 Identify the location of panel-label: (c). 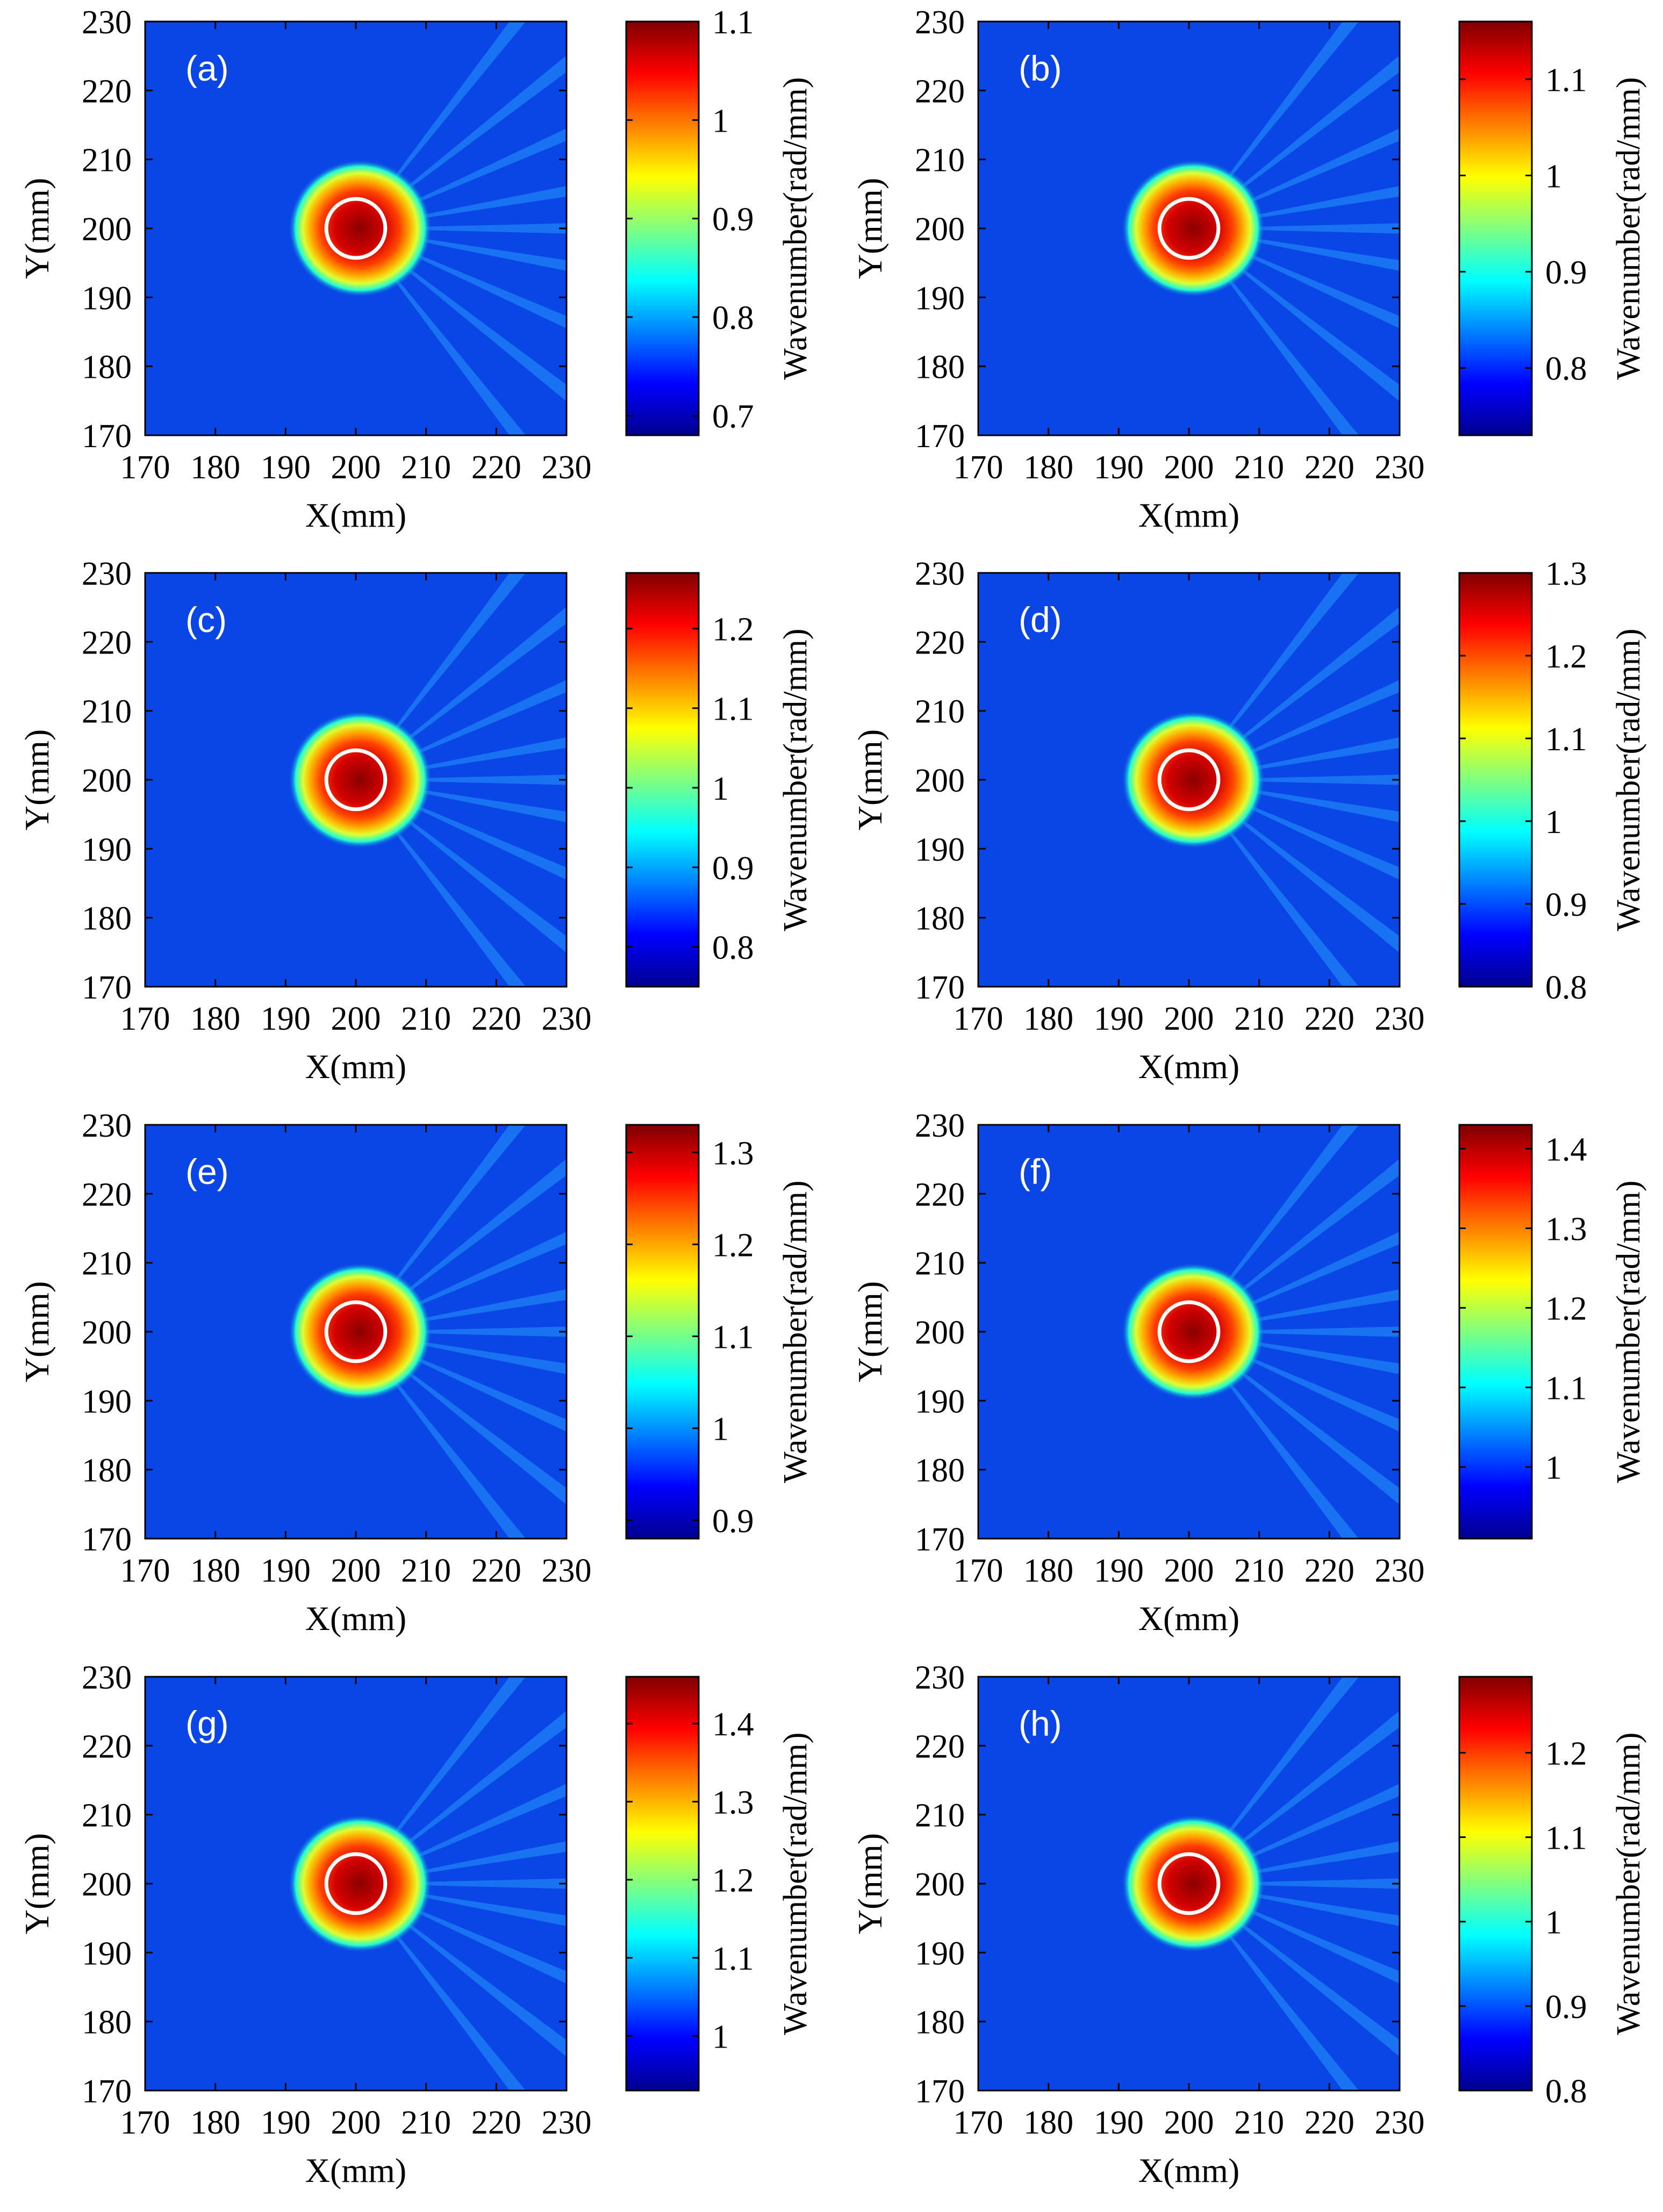
(206, 620).